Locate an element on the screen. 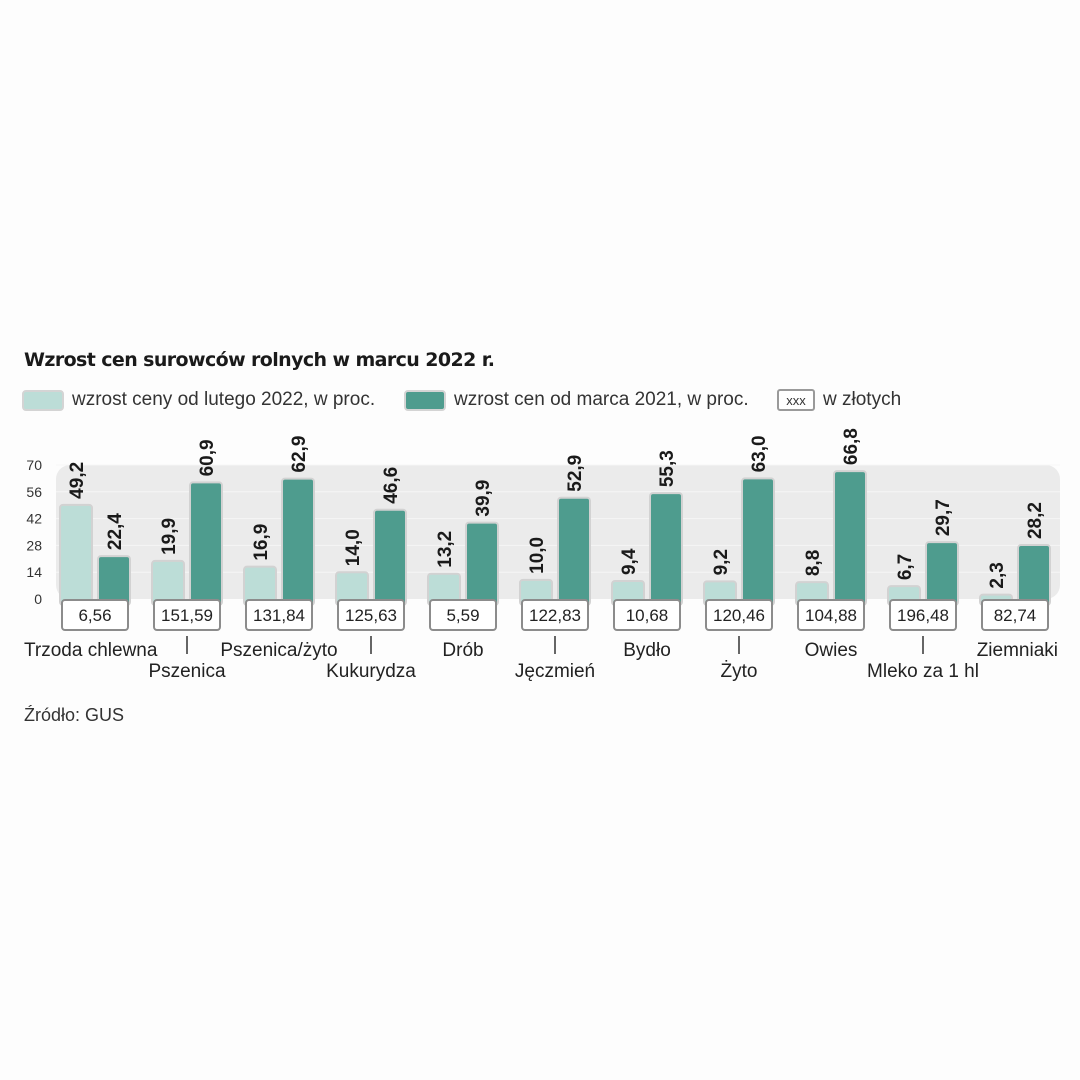  value-label-series2: 60,9 is located at coordinates (207, 457).